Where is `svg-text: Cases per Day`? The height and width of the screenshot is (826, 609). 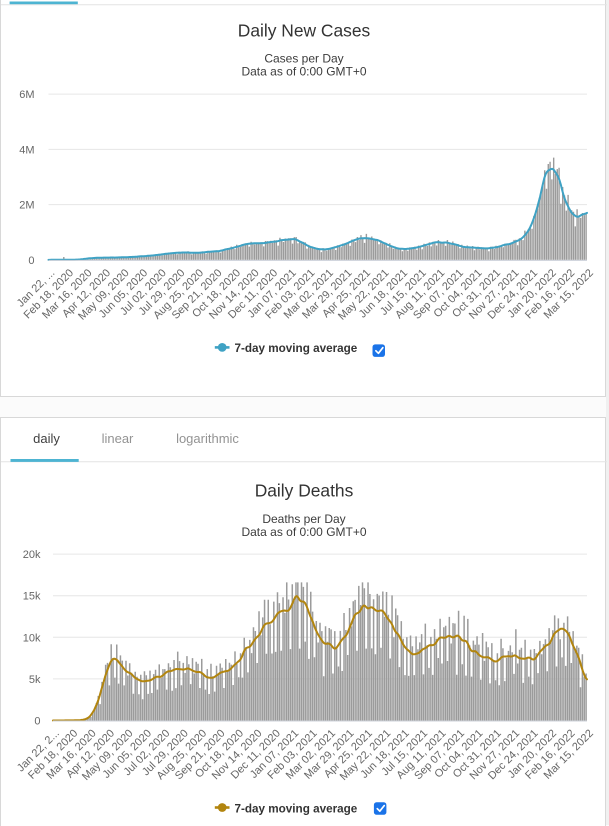
svg-text: Cases per Day is located at coordinates (303, 58).